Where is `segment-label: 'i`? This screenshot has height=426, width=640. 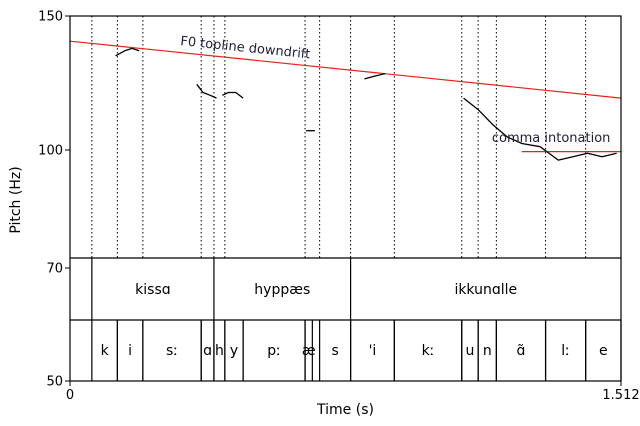 segment-label: 'i is located at coordinates (373, 351).